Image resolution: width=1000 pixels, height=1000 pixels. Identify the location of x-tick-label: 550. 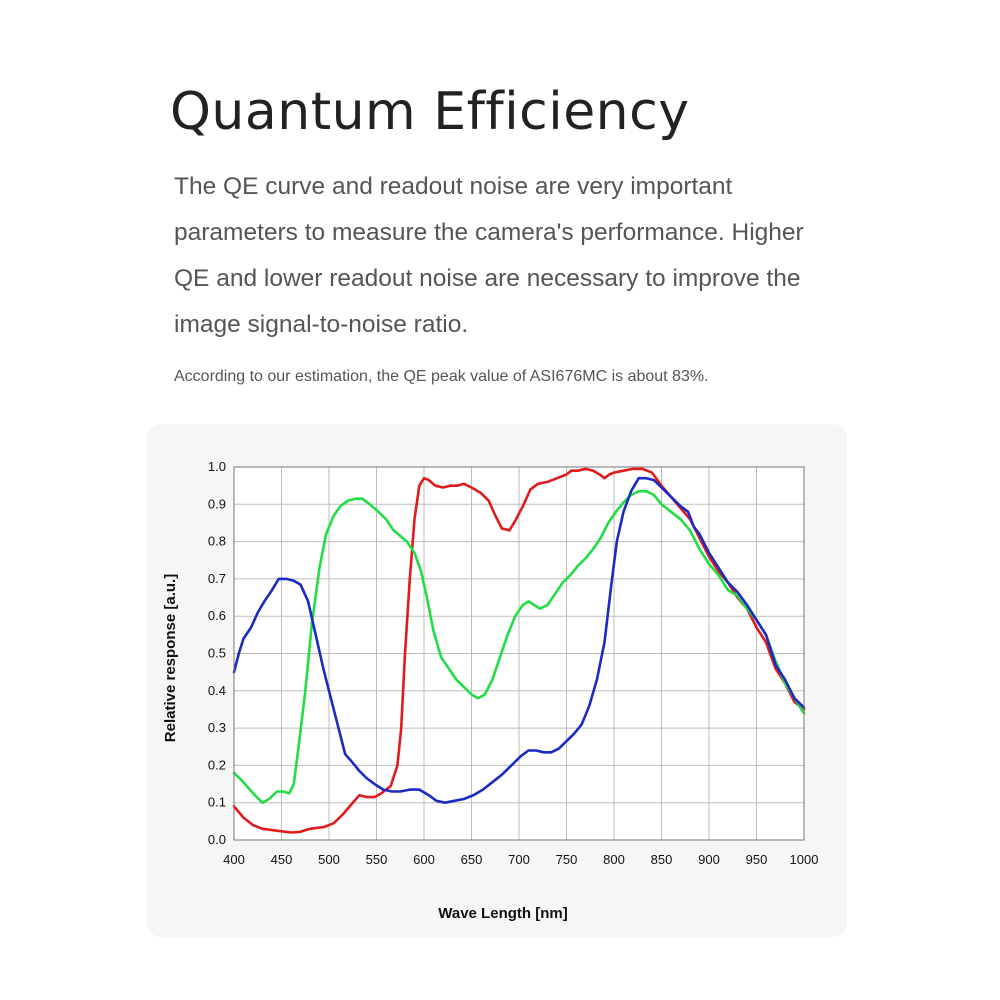
(377, 859).